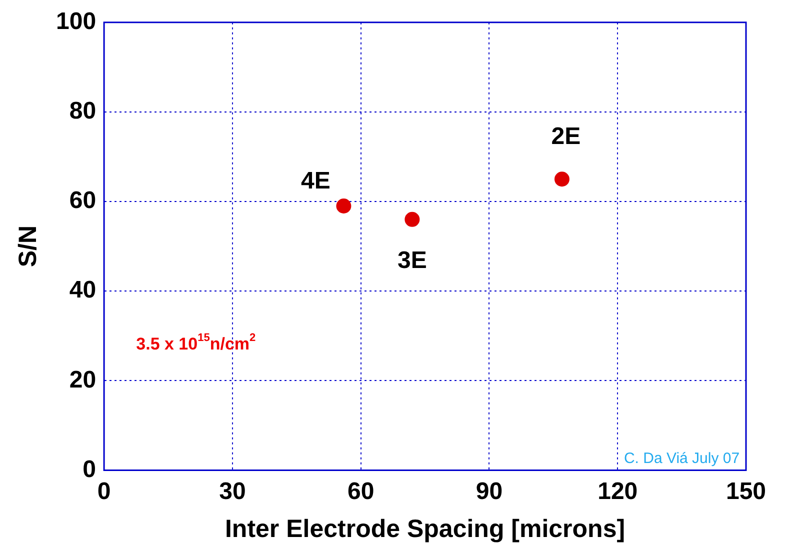 The width and height of the screenshot is (786, 553). What do you see at coordinates (82, 111) in the screenshot?
I see `y-tick-label: 80` at bounding box center [82, 111].